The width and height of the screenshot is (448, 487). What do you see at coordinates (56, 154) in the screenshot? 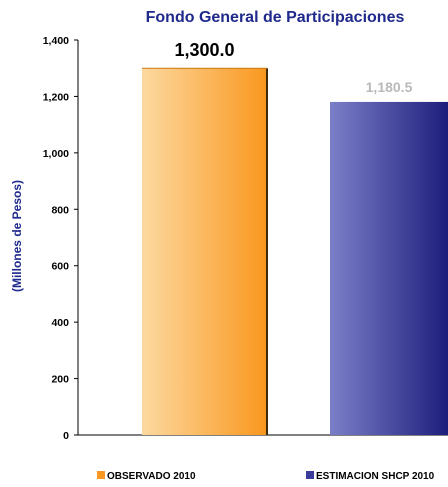
I see `y-tick-label: 1,000` at bounding box center [56, 154].